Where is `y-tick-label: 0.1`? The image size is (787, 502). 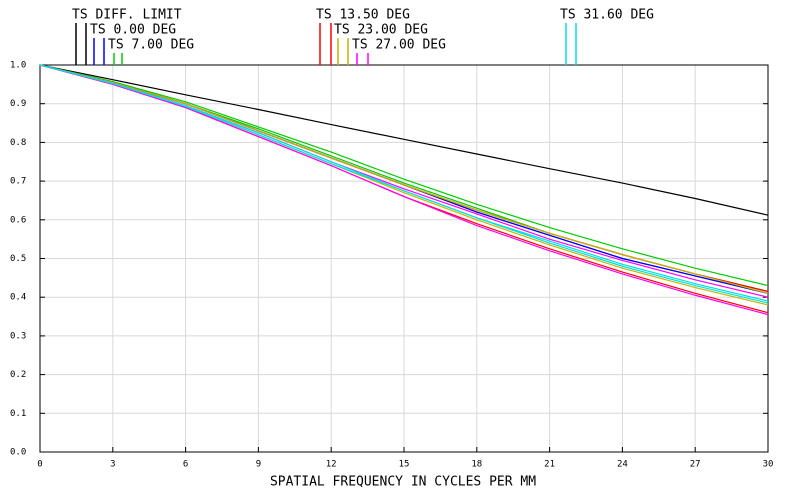 y-tick-label: 0.1 is located at coordinates (18, 414).